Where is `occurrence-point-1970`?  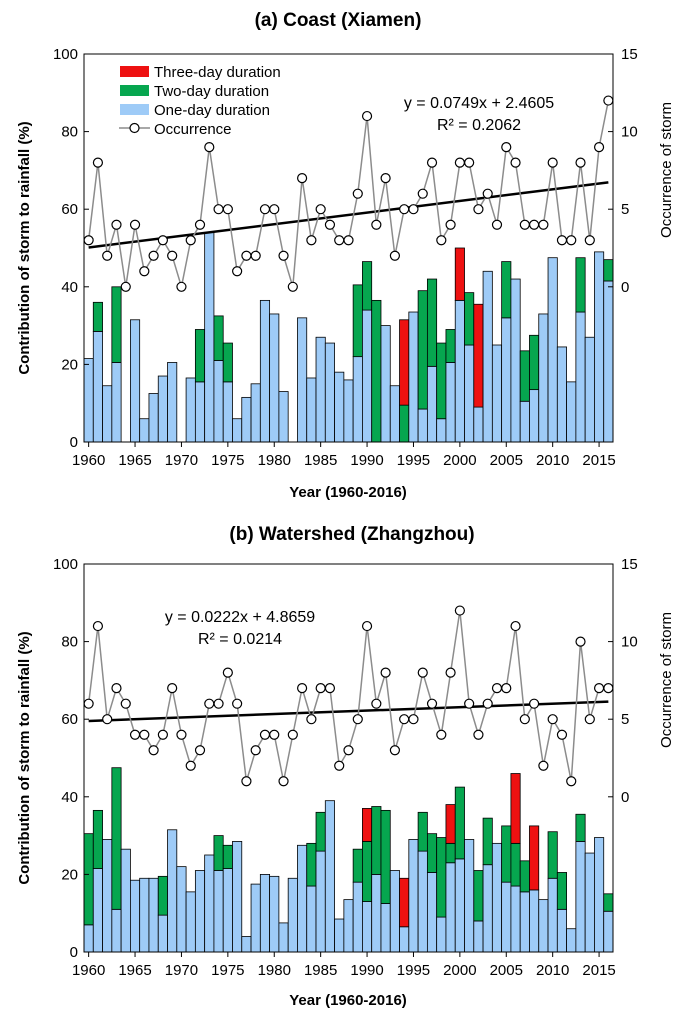
occurrence-point-1970 is located at coordinates (181, 286).